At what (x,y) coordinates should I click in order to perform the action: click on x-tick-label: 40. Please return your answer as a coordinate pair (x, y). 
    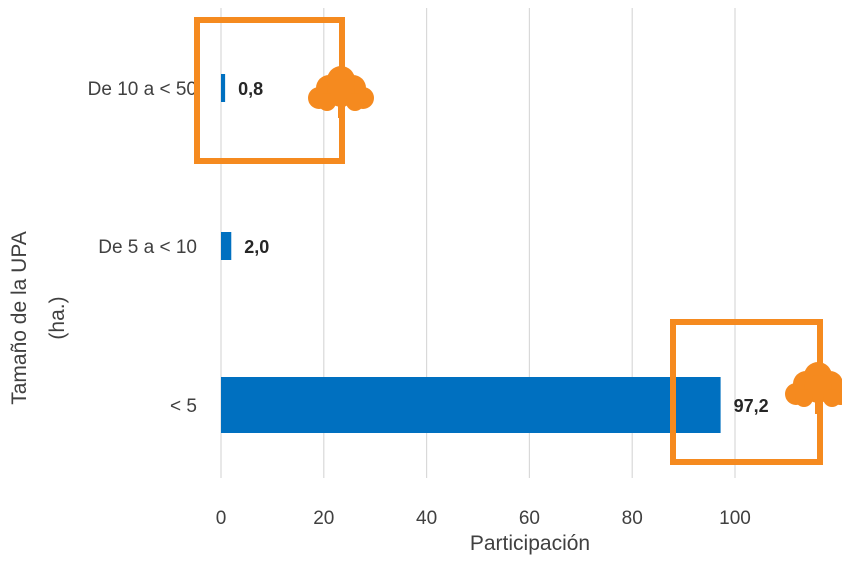
    Looking at the image, I should click on (426, 518).